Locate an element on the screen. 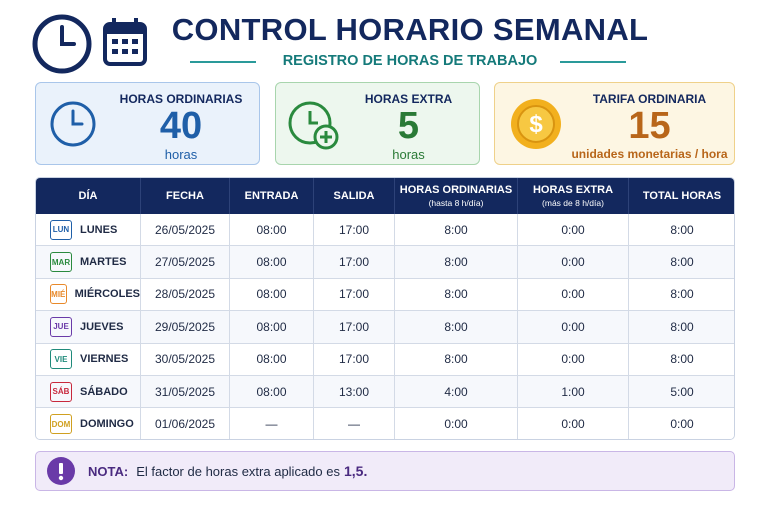  column-title: TOTAL HORAS is located at coordinates (682, 196).